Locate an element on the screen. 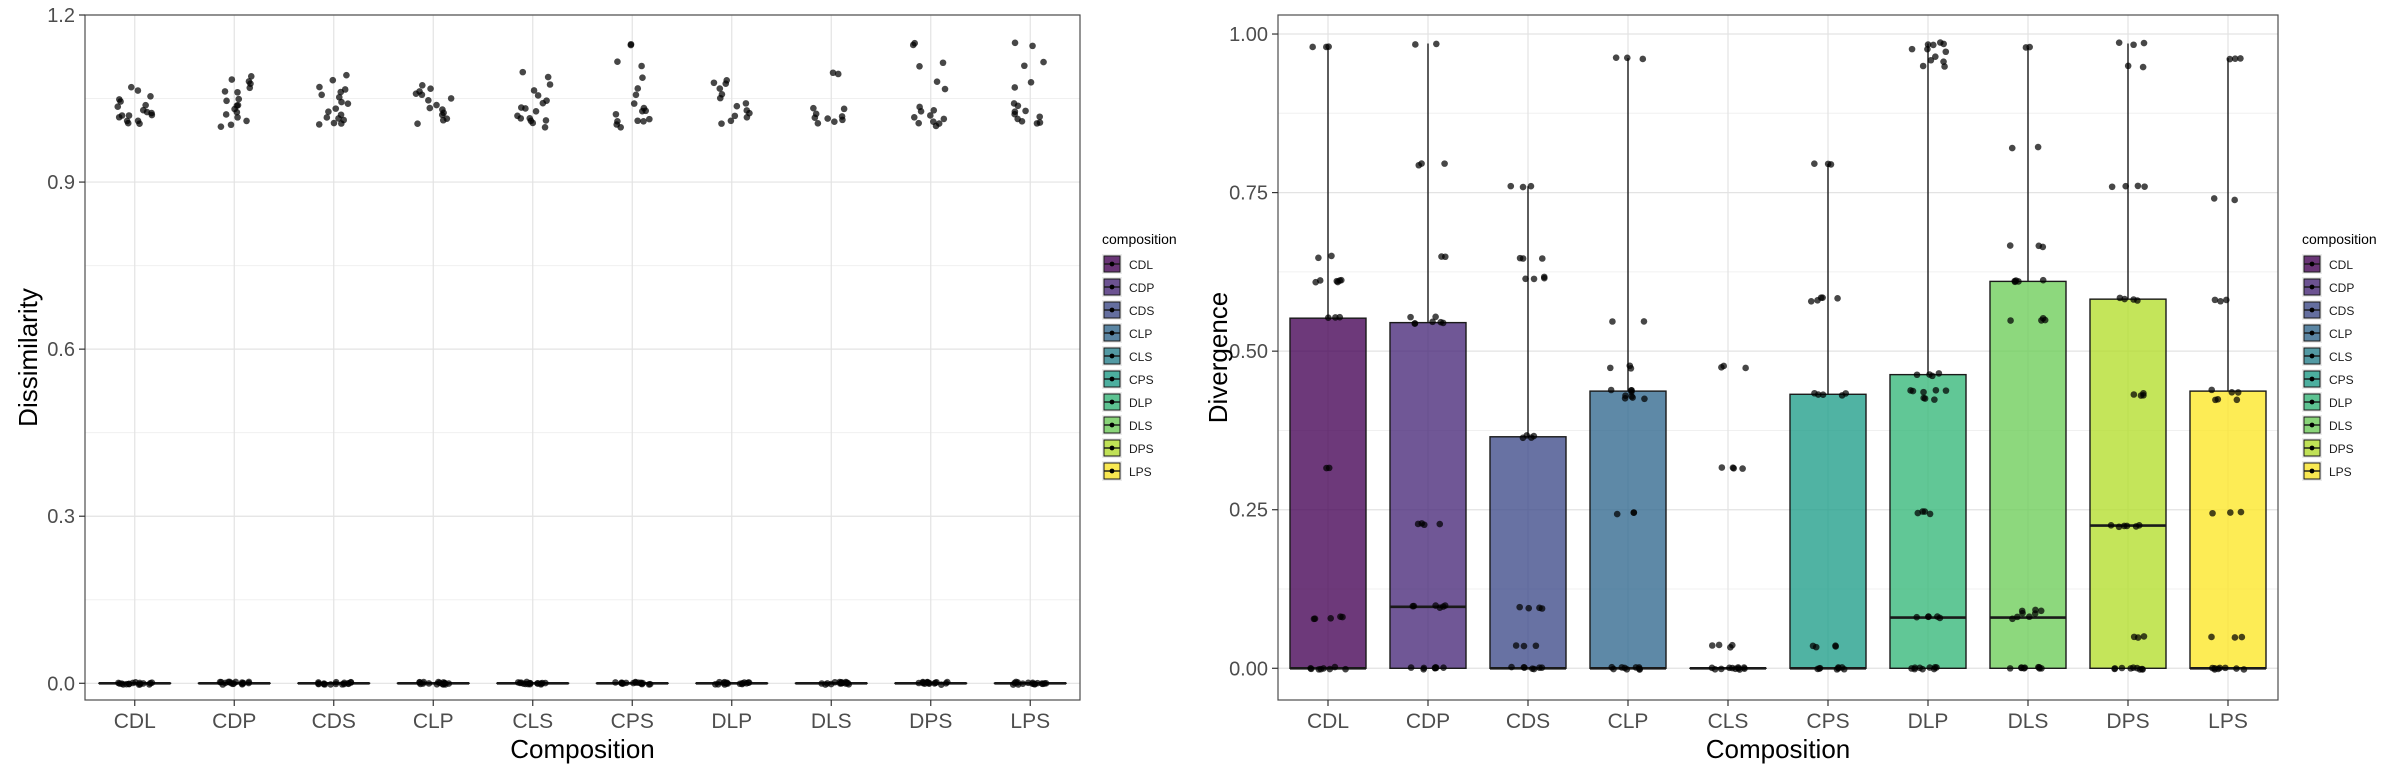  legend-label-DLS: DLS is located at coordinates (2340, 426).